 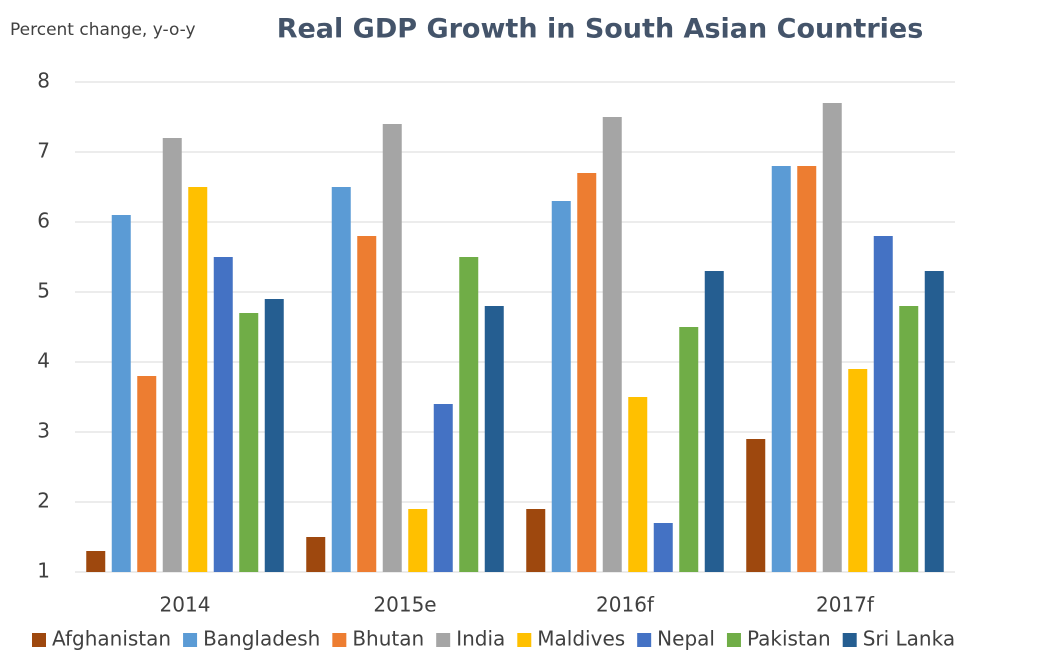 What do you see at coordinates (43, 221) in the screenshot?
I see `y-tick-label: 6` at bounding box center [43, 221].